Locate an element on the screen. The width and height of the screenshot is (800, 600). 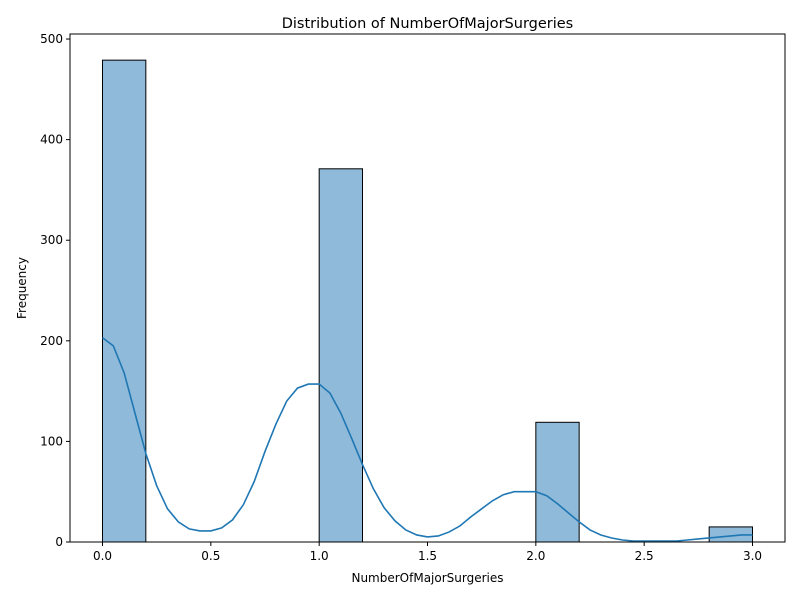
x-tick-label: 3.0 is located at coordinates (752, 556).